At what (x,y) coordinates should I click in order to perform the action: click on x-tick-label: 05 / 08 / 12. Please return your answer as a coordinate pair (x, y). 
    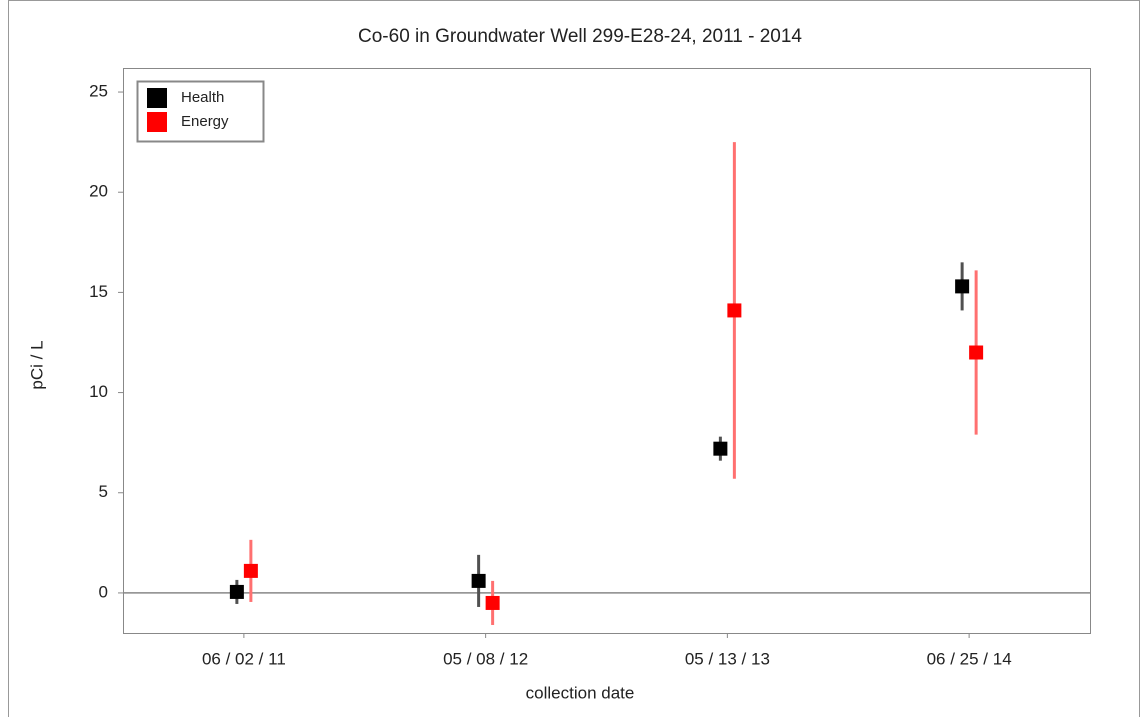
    Looking at the image, I should click on (485, 658).